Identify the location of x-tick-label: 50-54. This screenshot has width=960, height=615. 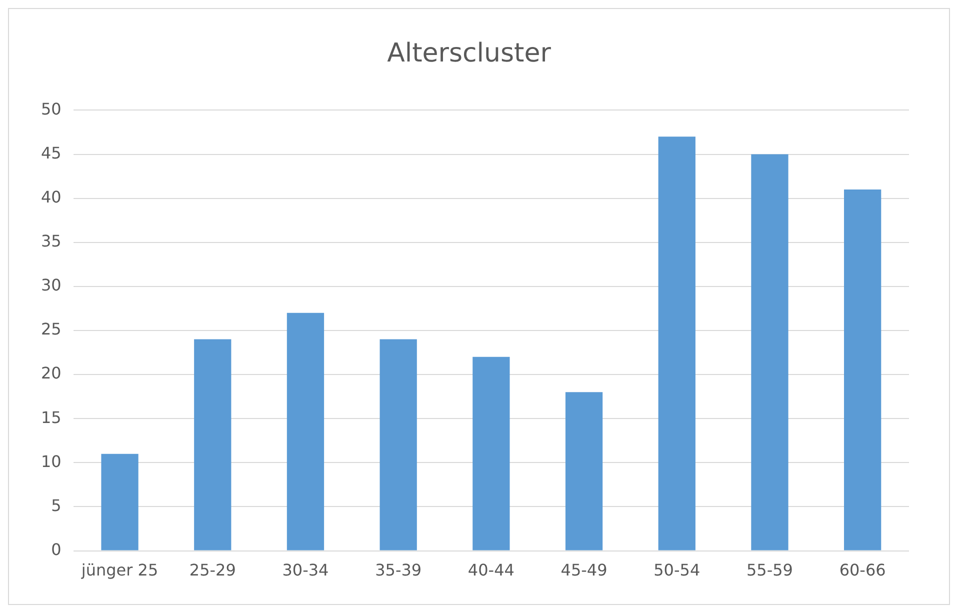
(677, 570).